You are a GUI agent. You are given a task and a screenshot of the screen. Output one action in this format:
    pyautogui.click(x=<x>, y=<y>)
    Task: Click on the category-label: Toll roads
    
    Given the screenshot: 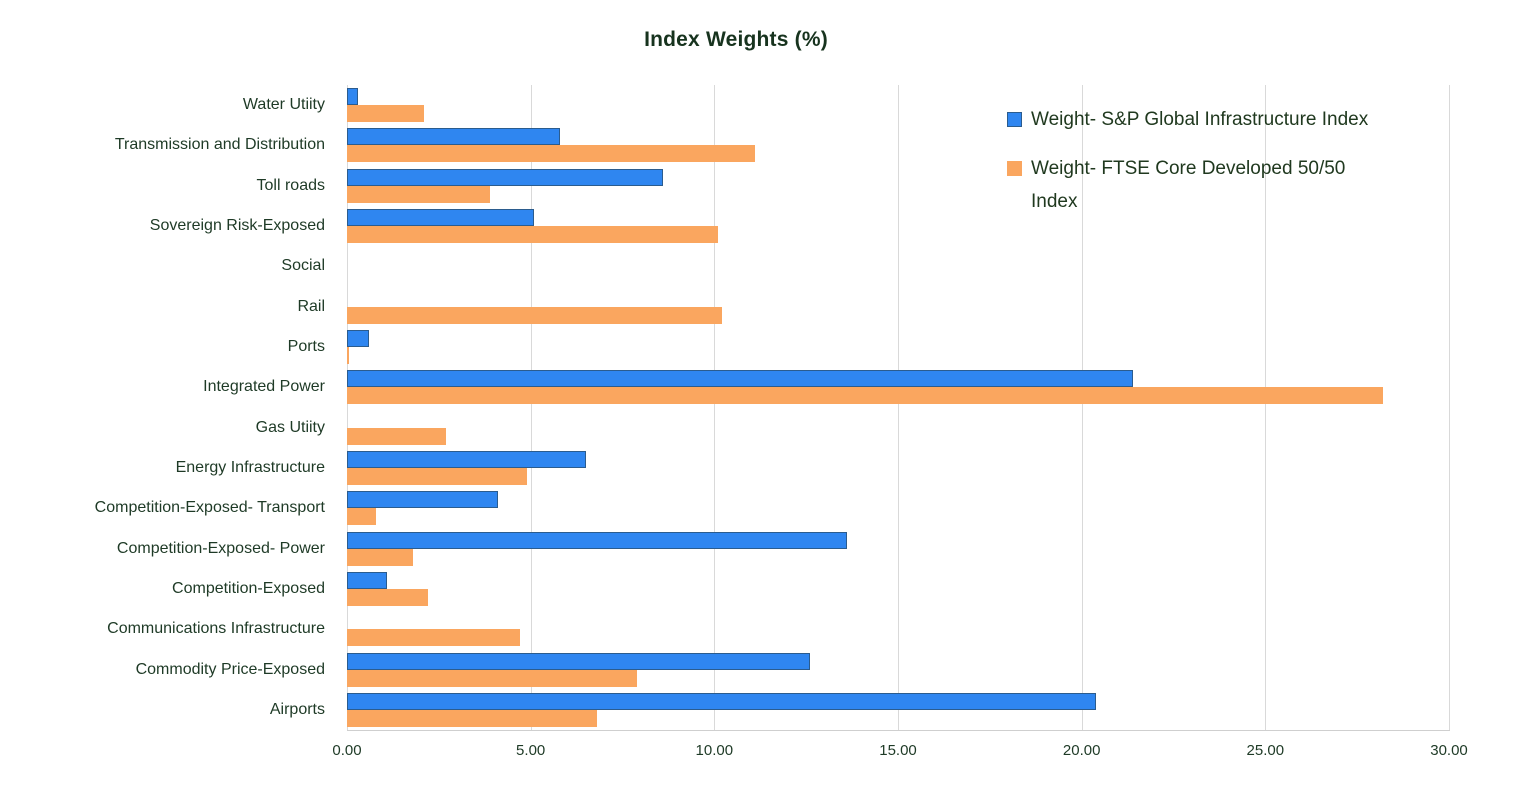 What is the action you would take?
    pyautogui.click(x=290, y=185)
    